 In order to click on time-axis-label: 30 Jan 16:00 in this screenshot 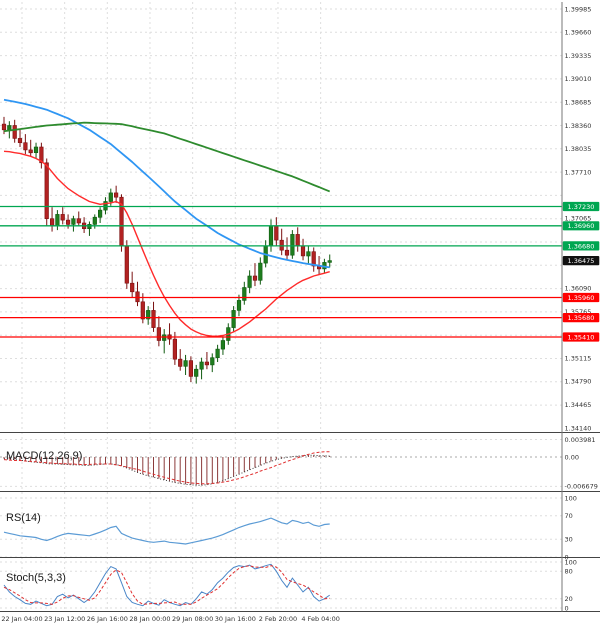, I will do `click(235, 619)`.